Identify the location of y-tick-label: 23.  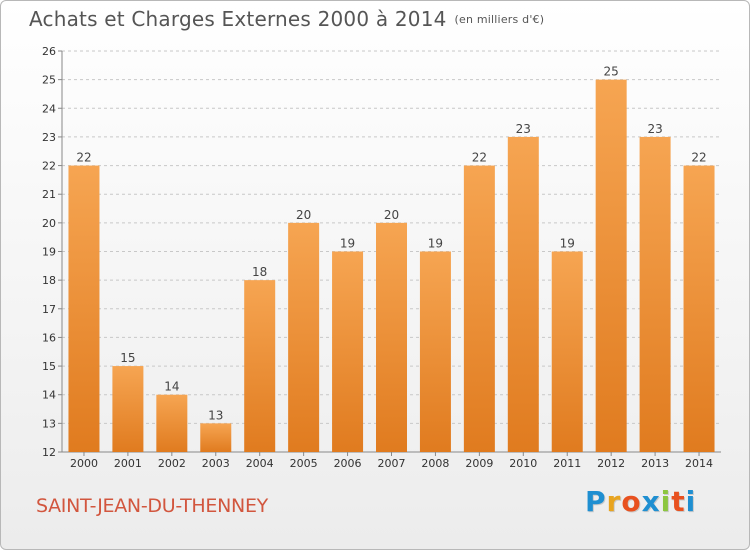
(49, 137).